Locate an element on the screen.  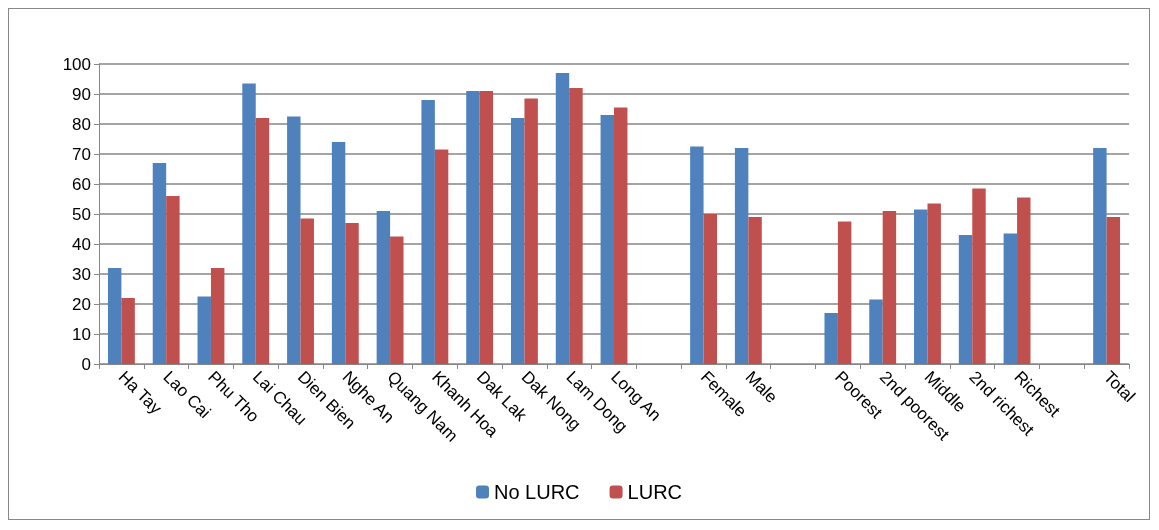
y-tick-label: 50 is located at coordinates (81, 214).